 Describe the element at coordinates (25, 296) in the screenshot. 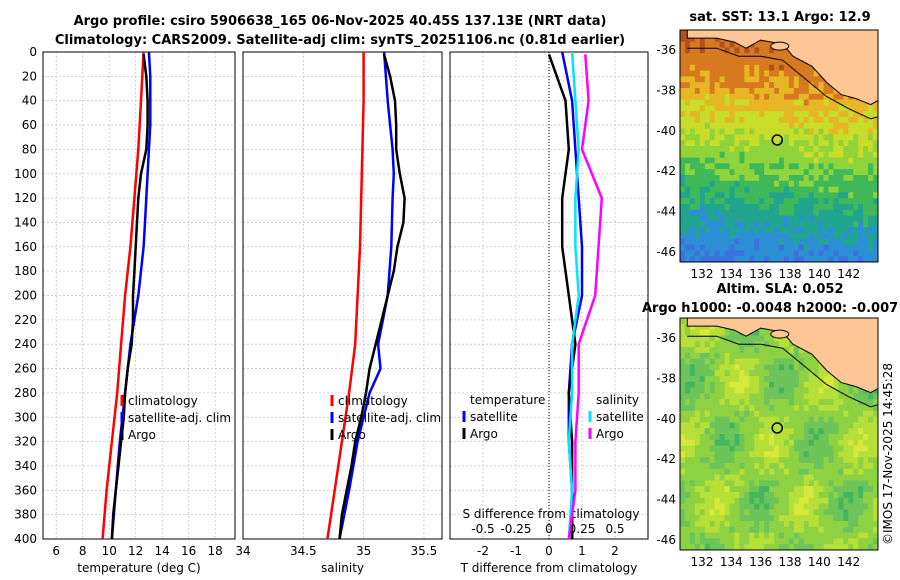

I see `y-tick-label: 200` at that location.